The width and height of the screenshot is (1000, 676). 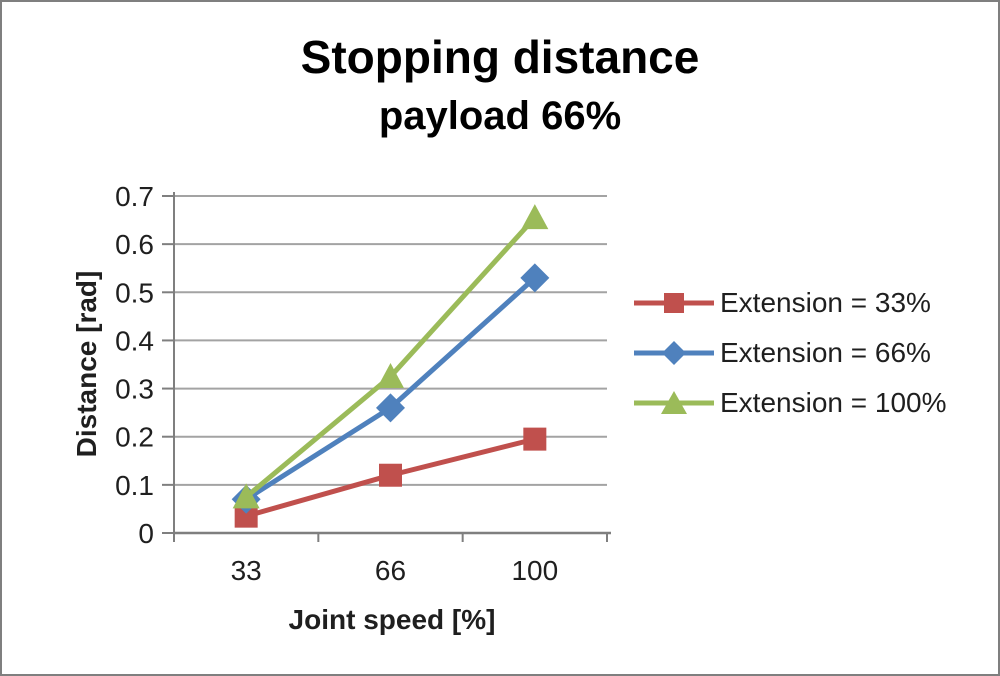 I want to click on legend-item-1: Extension = 66%, so click(x=790, y=353).